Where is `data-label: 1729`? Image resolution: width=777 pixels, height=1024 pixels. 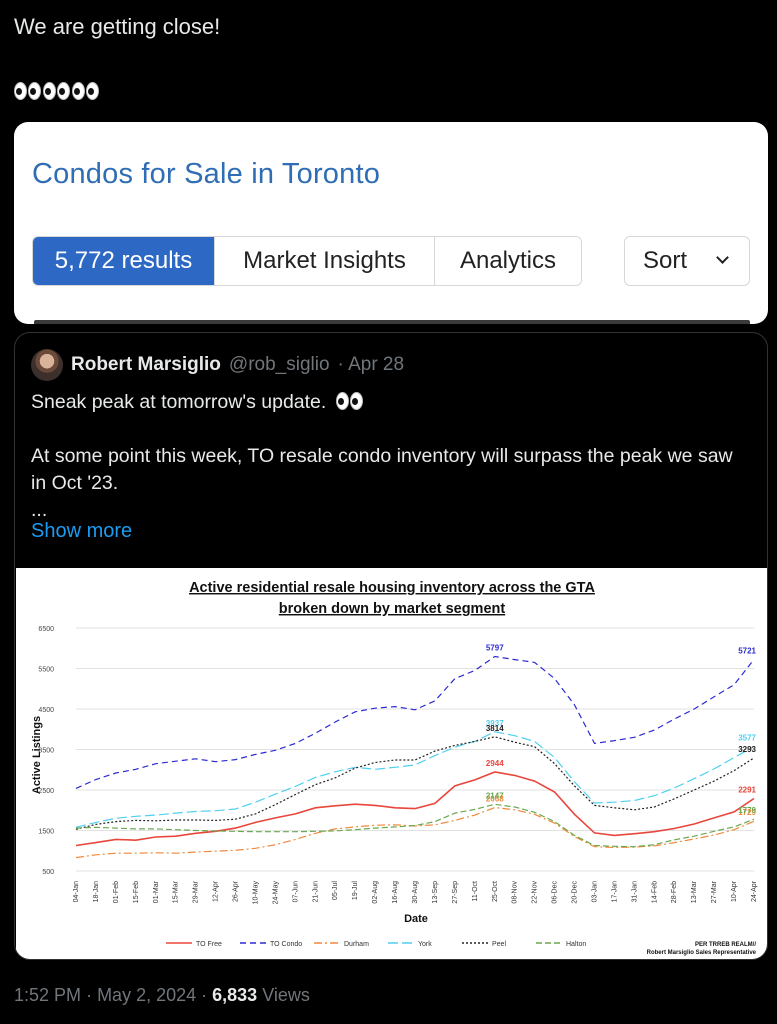
data-label: 1729 is located at coordinates (747, 812).